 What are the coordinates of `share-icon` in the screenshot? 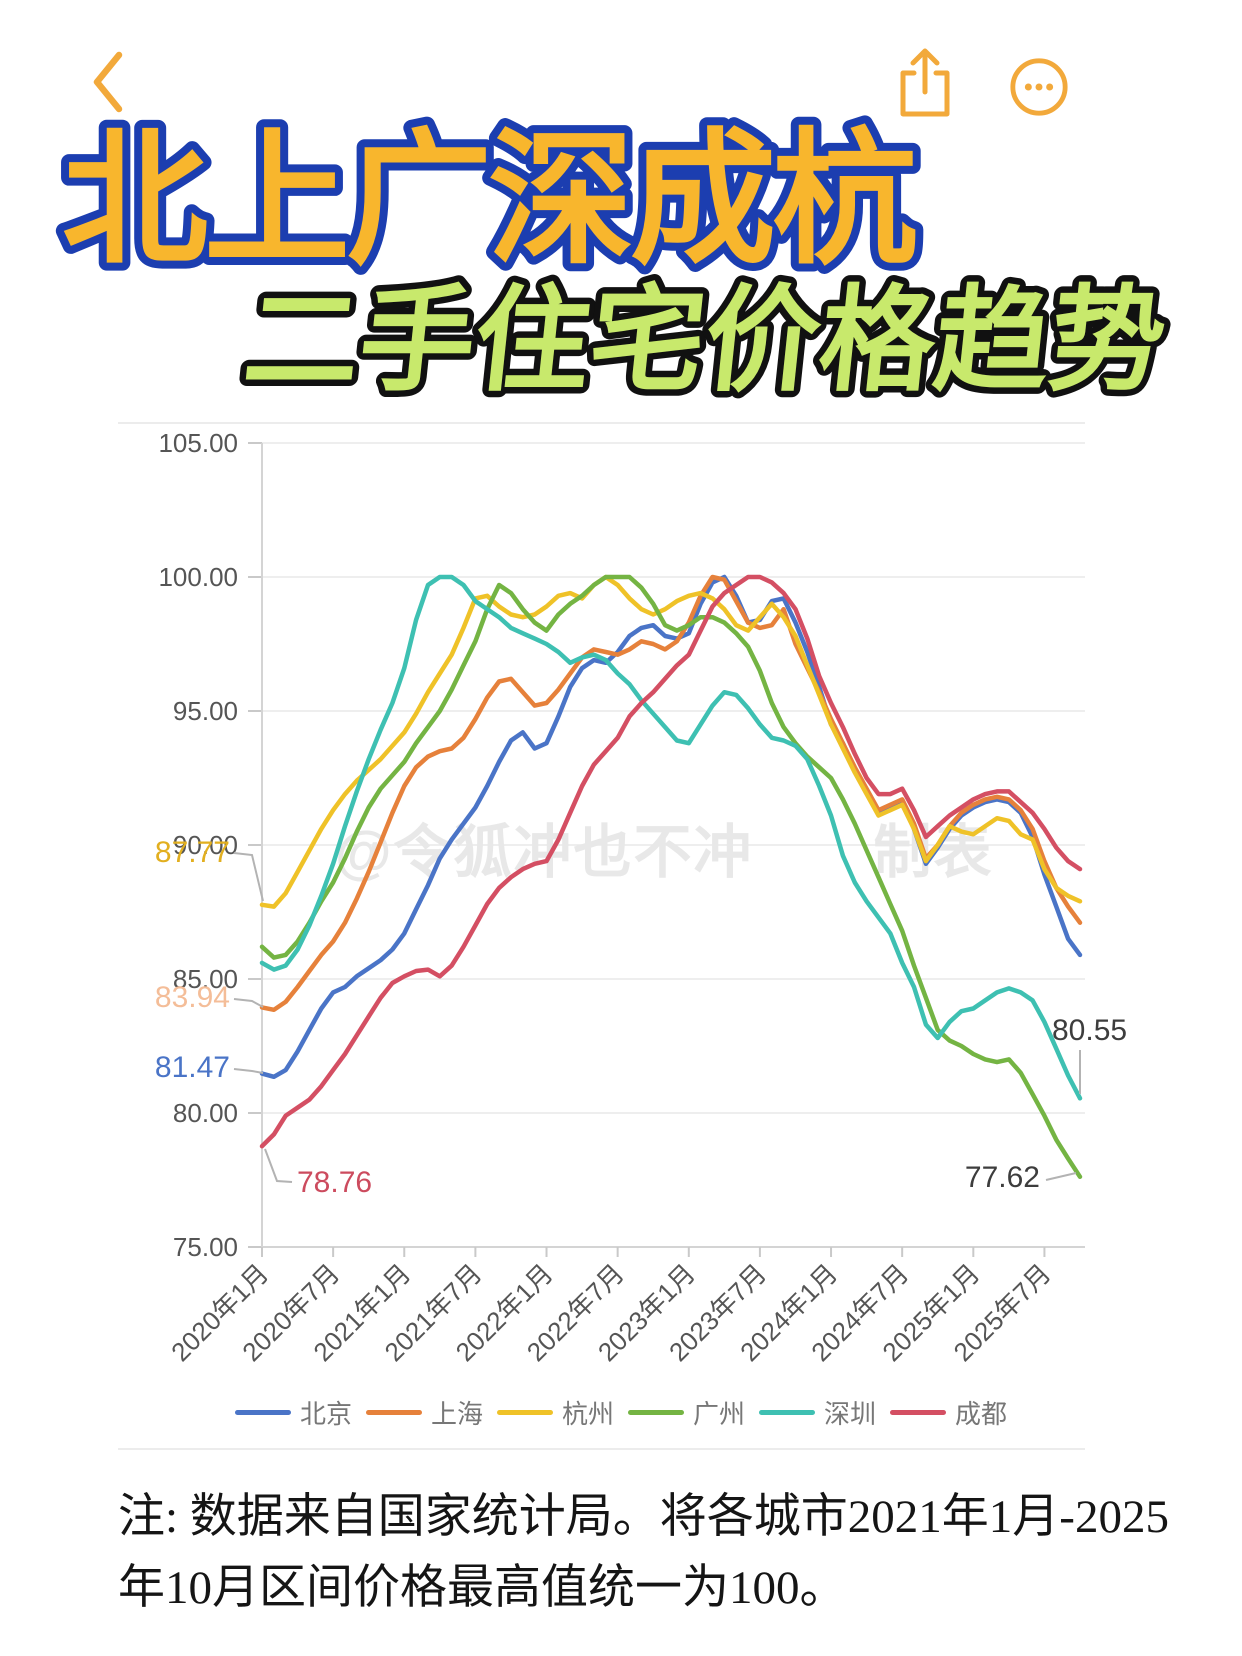 It's located at (925, 82).